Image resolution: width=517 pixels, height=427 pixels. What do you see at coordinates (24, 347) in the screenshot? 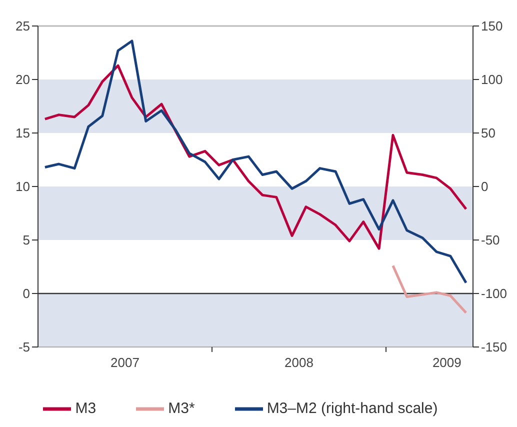
I see `y-tick-label: -5` at bounding box center [24, 347].